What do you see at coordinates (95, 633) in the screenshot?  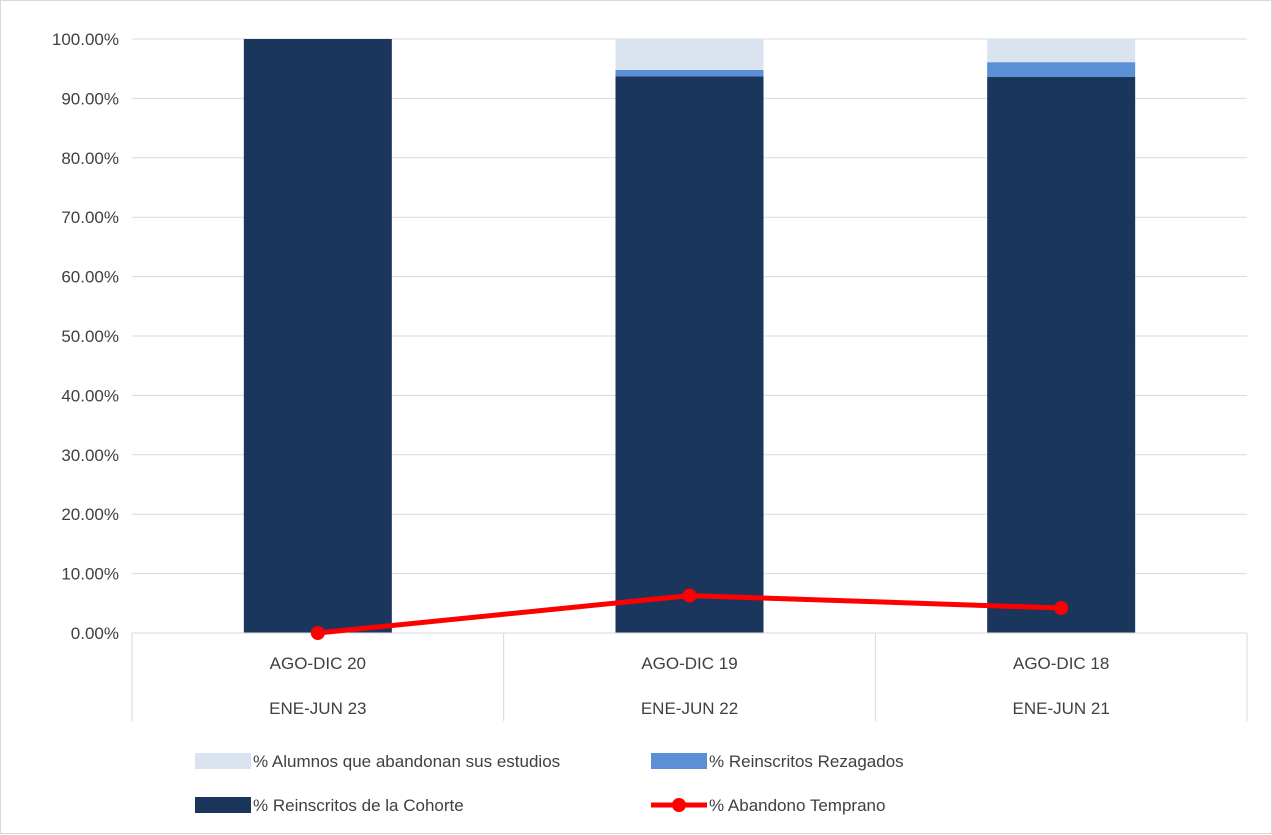 I see `y-tick-label: 0.00%` at bounding box center [95, 633].